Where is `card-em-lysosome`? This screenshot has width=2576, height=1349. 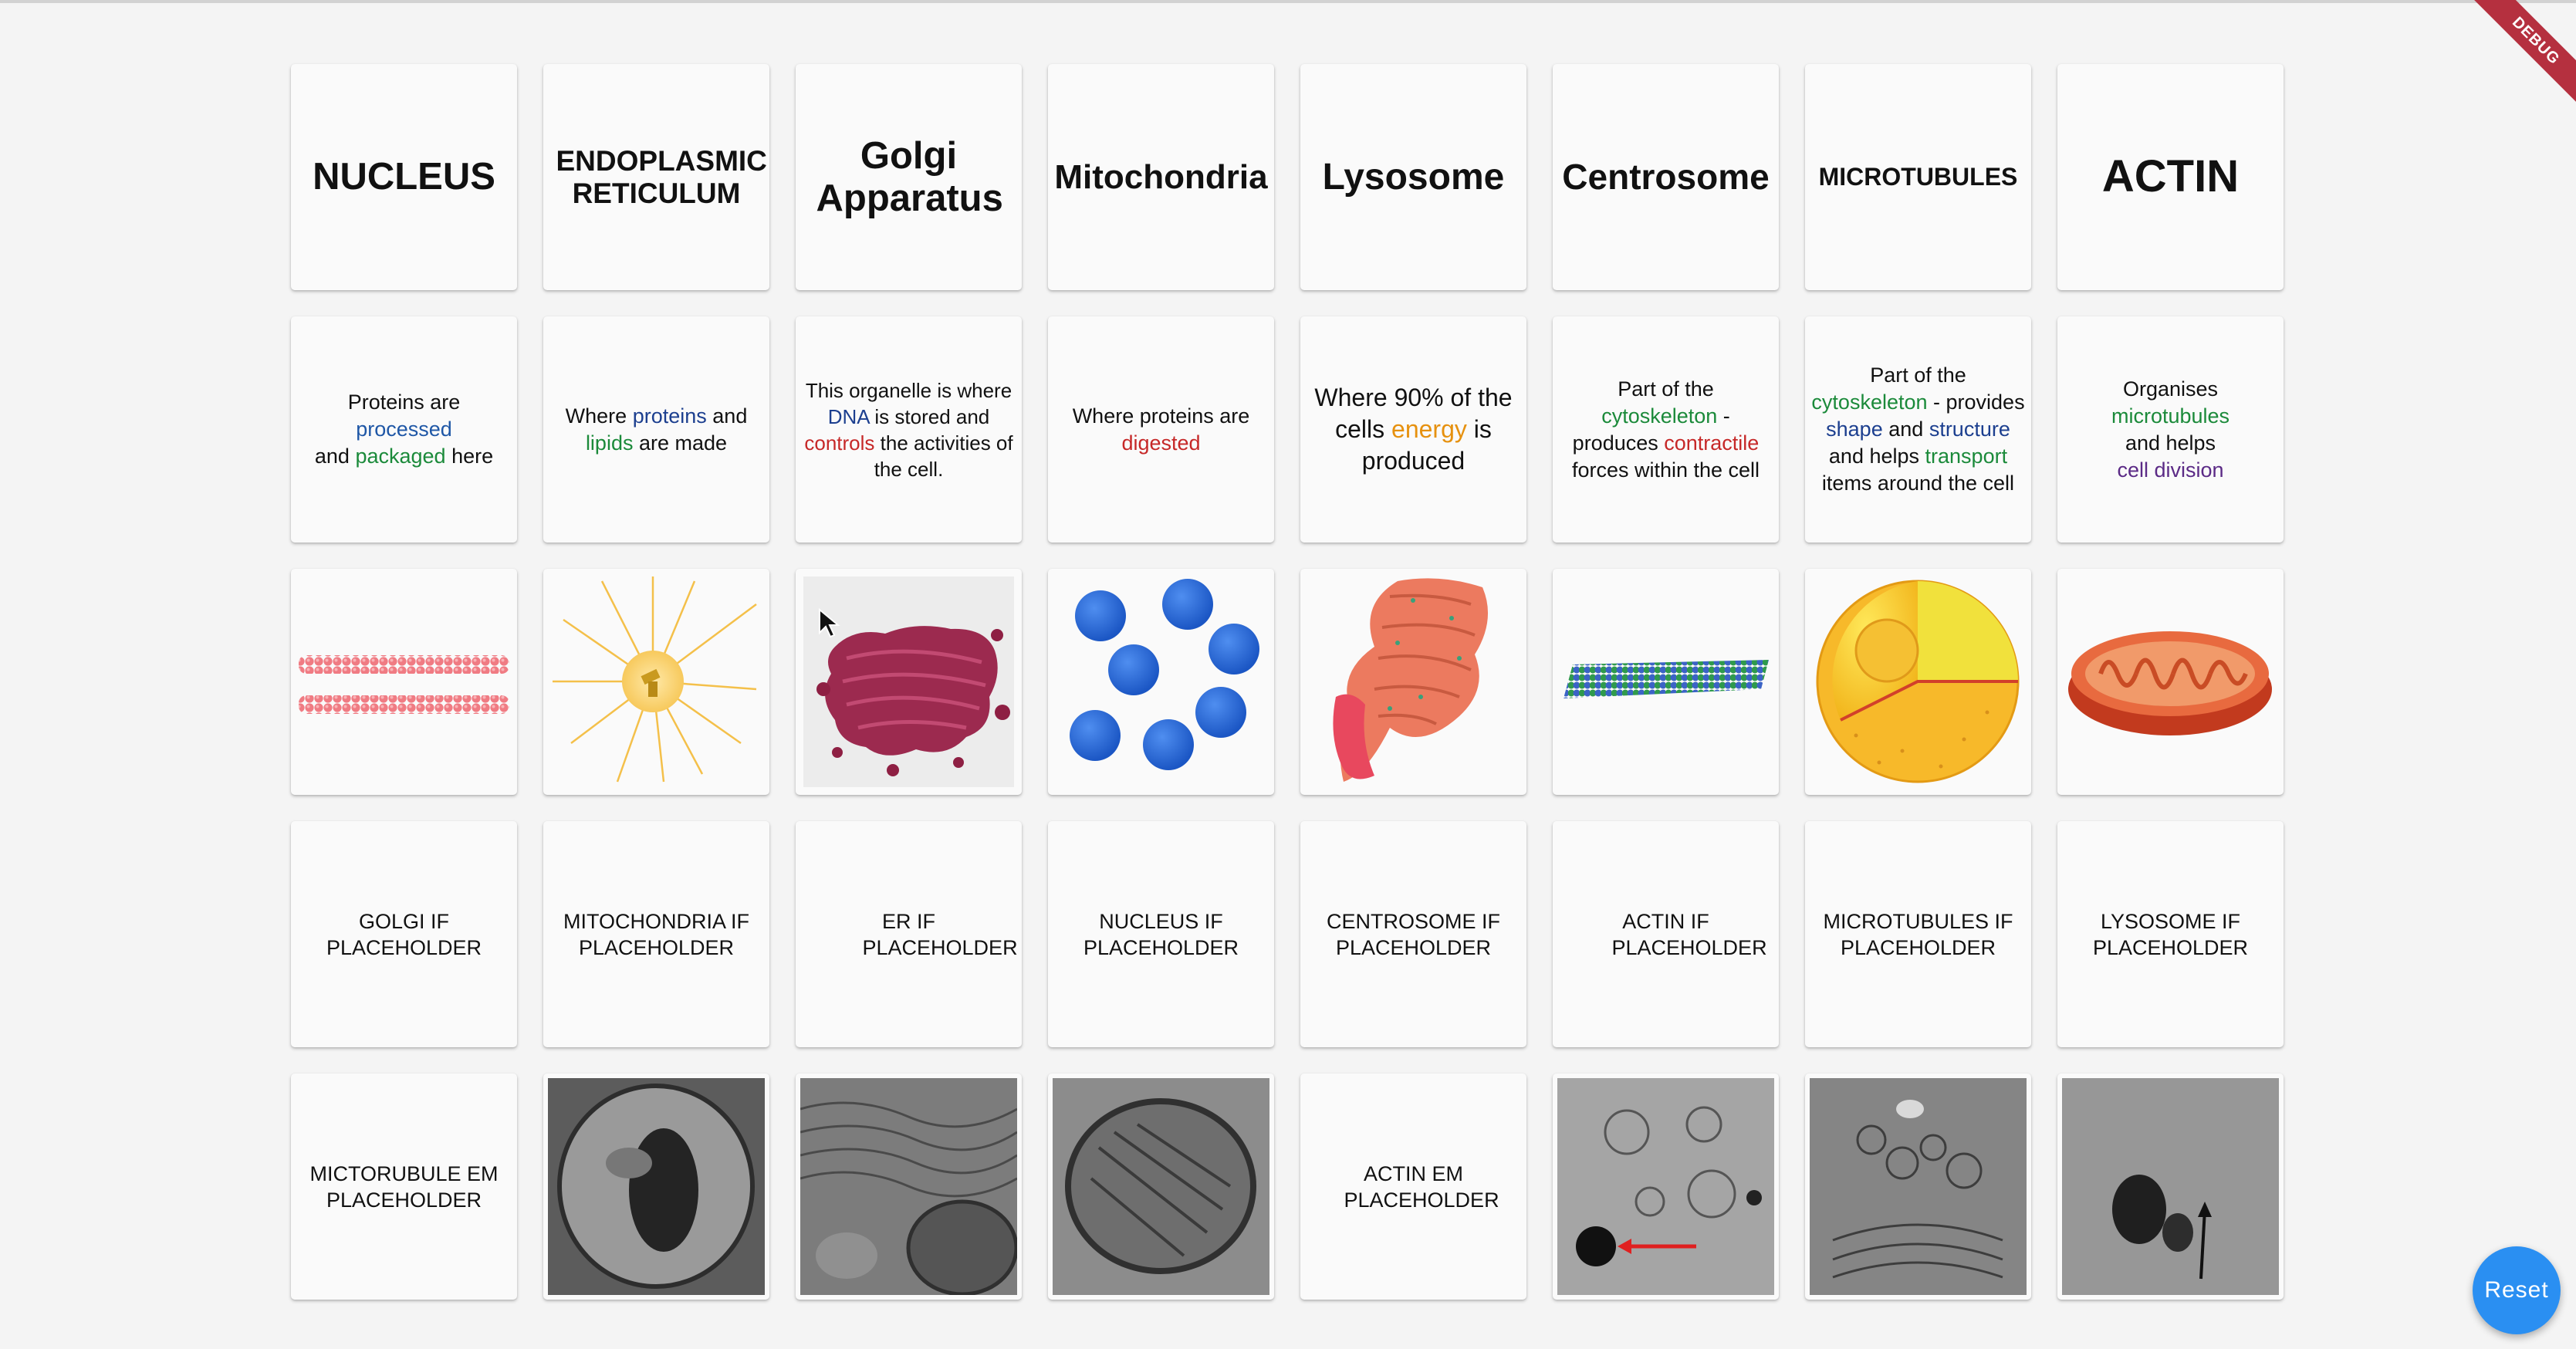
card-em-lysosome is located at coordinates (1666, 1186).